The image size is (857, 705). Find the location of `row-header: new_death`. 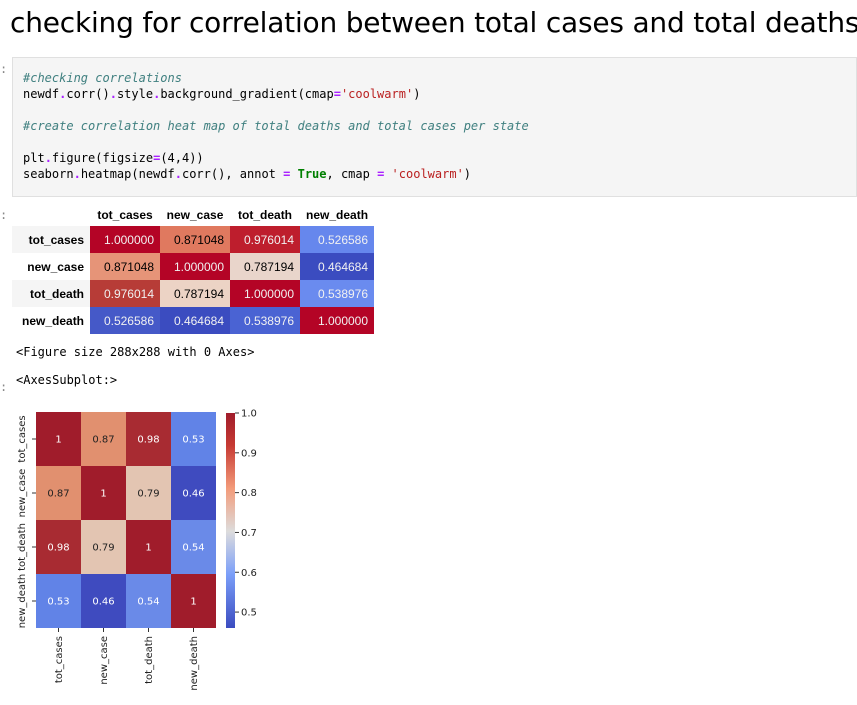

row-header: new_death is located at coordinates (53, 320).